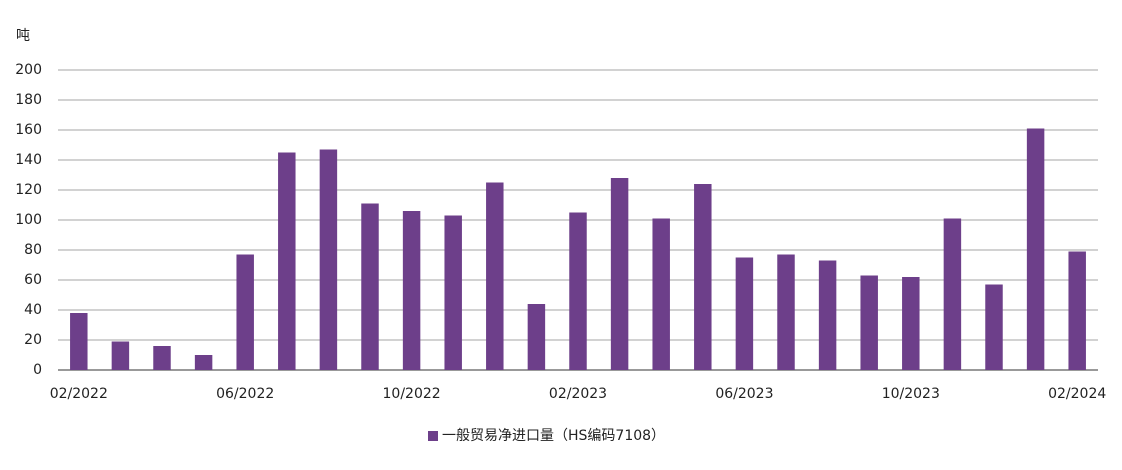 This screenshot has width=1122, height=470. I want to click on y-tick-label: 180, so click(28, 100).